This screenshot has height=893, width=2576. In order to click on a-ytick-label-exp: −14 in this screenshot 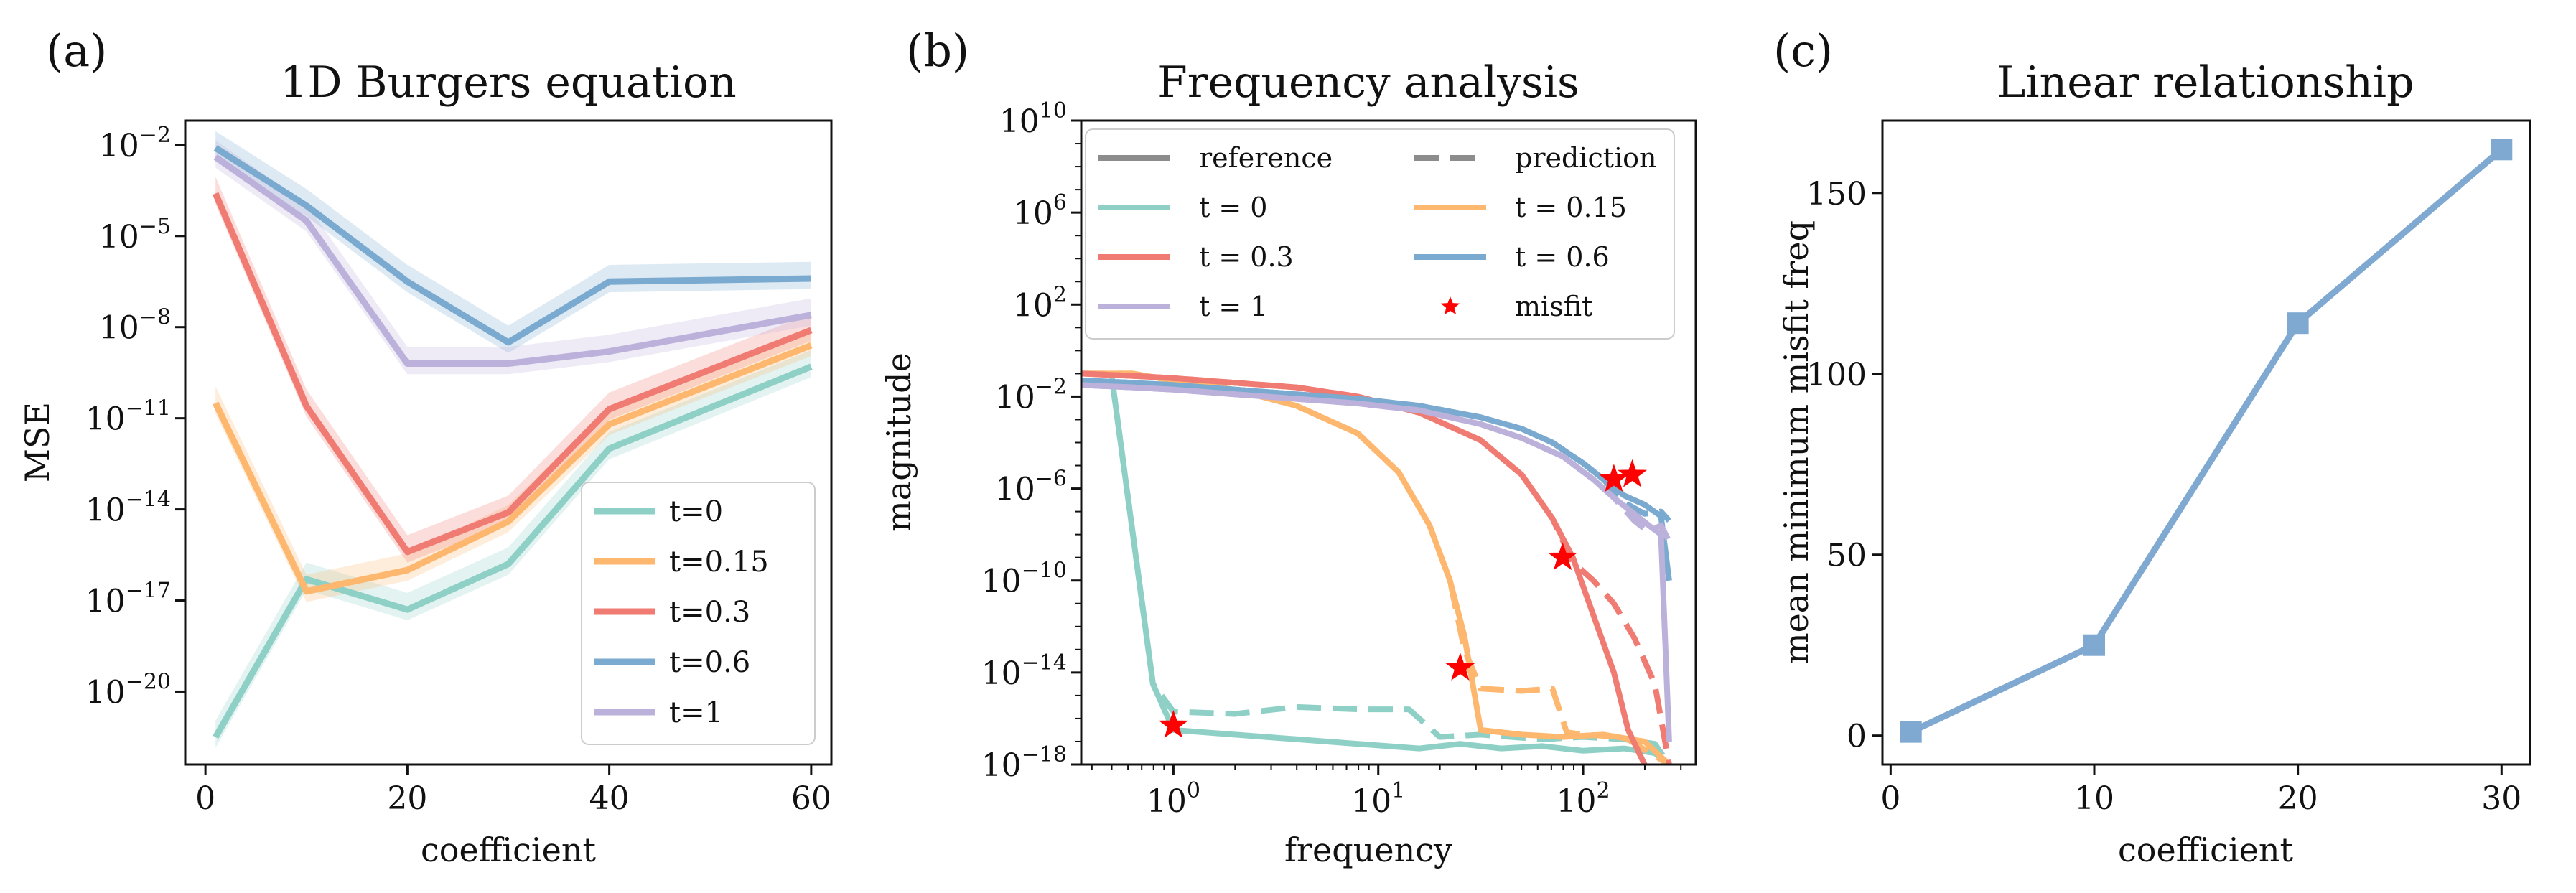, I will do `click(148, 500)`.